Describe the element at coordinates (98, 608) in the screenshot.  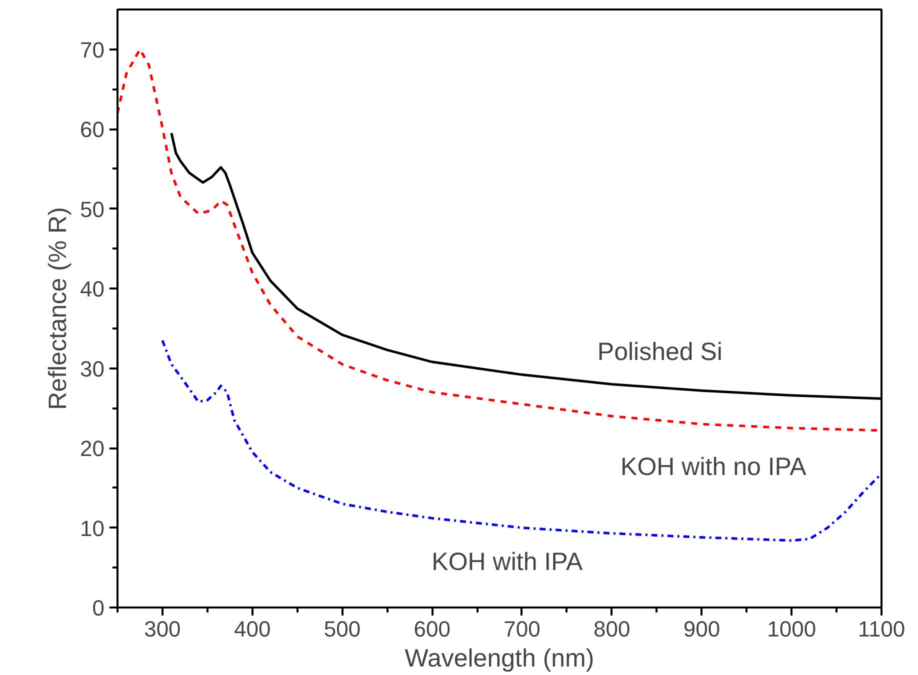
I see `y-tick-label: 0` at that location.